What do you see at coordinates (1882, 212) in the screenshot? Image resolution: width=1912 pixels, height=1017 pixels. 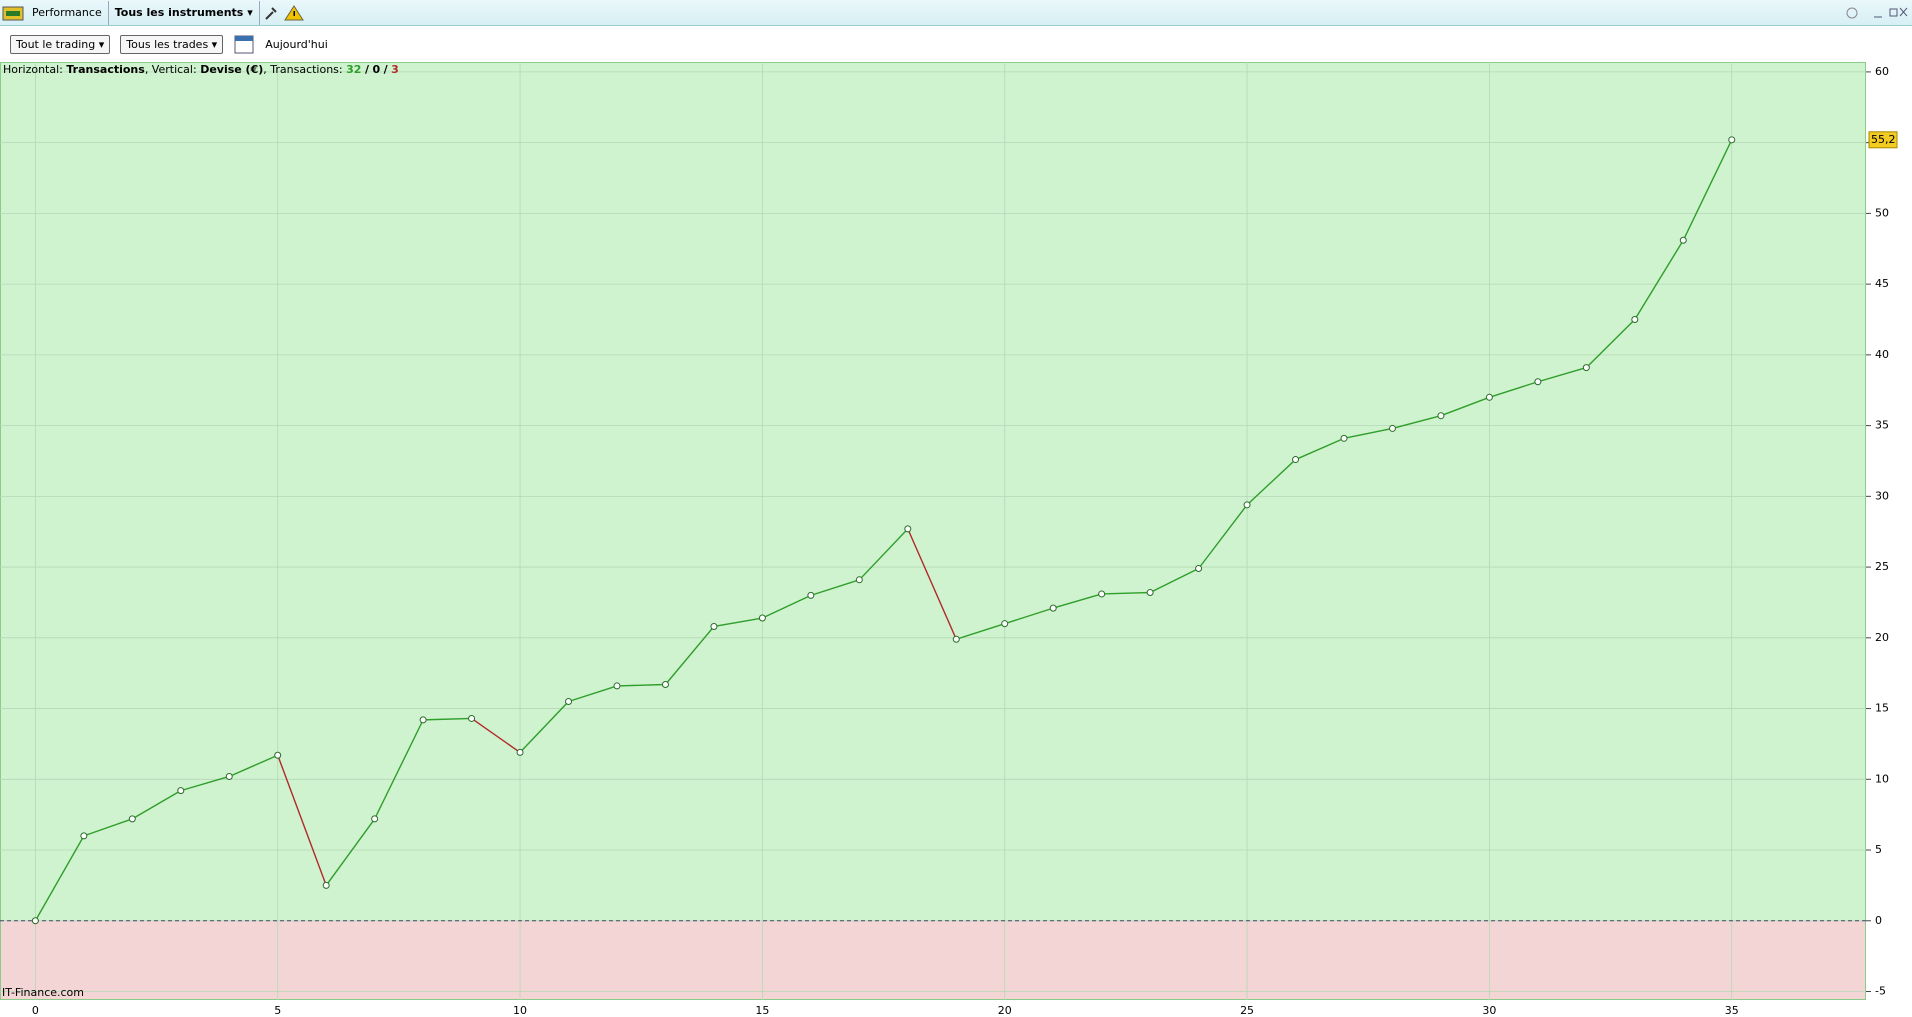 I see `y-tick-label: 50` at bounding box center [1882, 212].